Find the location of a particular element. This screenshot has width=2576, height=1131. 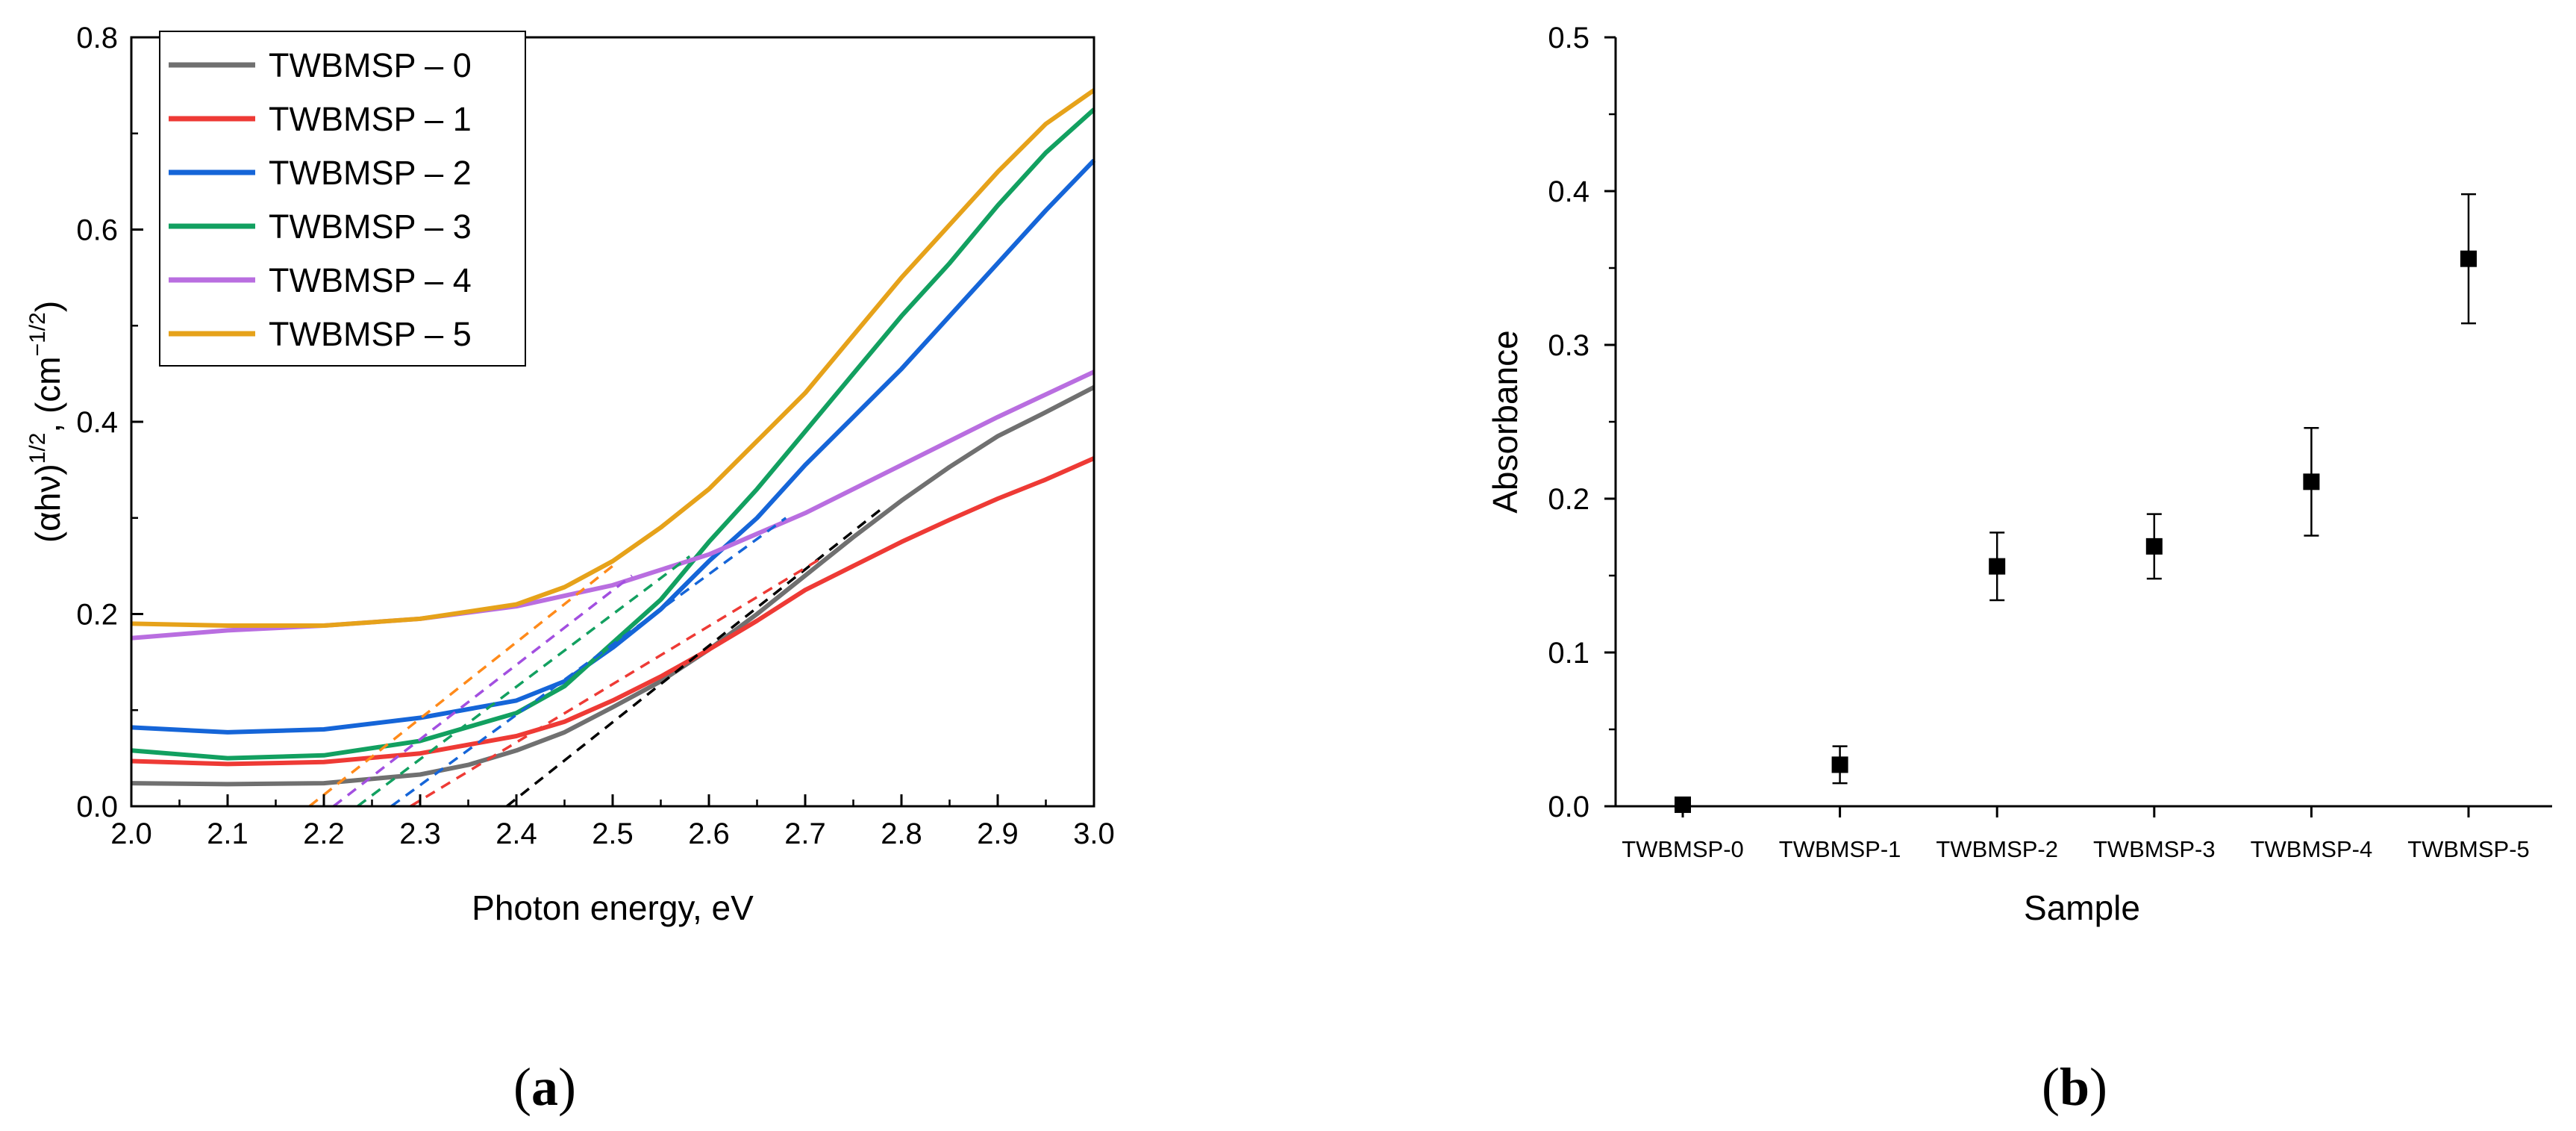

x-tick-label: 2.0 is located at coordinates (131, 833).